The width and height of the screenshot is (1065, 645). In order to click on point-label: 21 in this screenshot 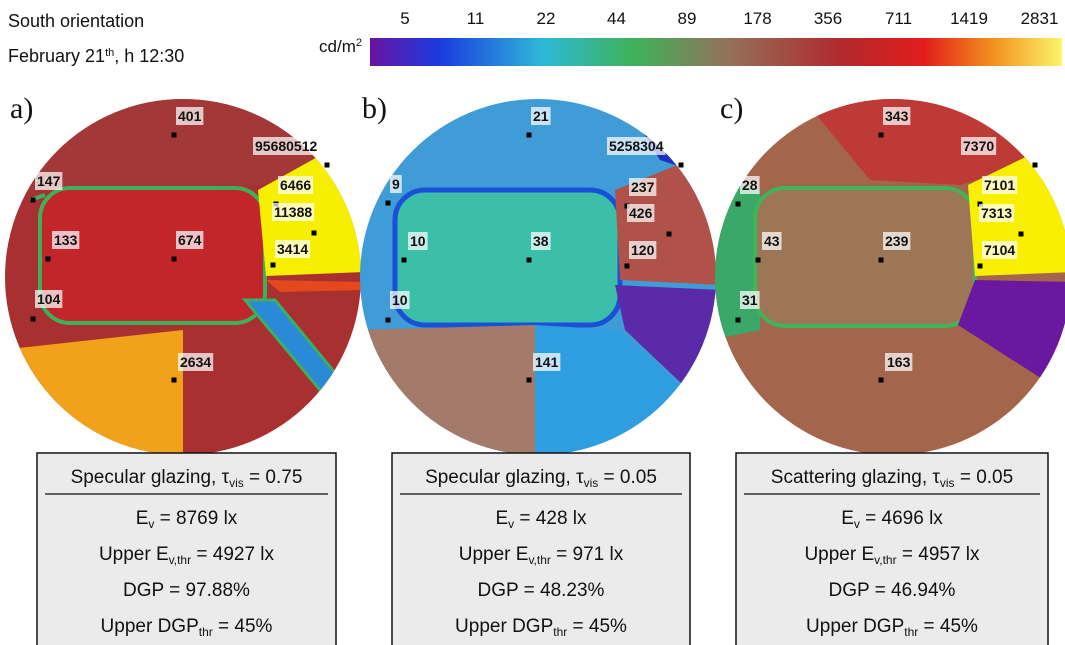, I will do `click(541, 116)`.